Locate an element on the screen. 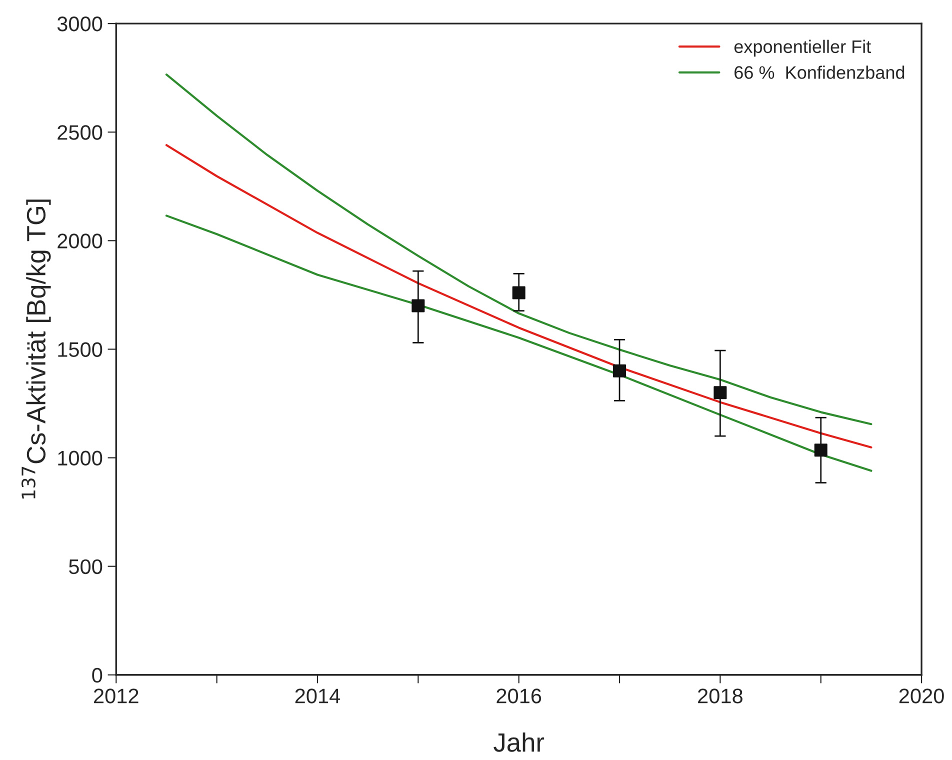 Image resolution: width=952 pixels, height=760 pixels. y-tick-label: 2500 is located at coordinates (80, 132).